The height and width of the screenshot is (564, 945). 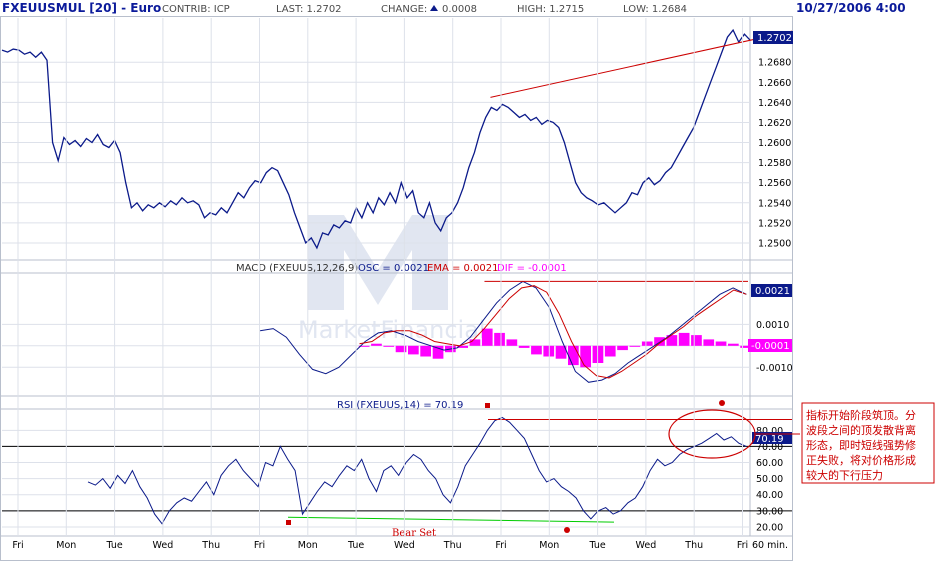 I want to click on symbol-title: FXEUUSMUL [20] - Euro, so click(x=81, y=8).